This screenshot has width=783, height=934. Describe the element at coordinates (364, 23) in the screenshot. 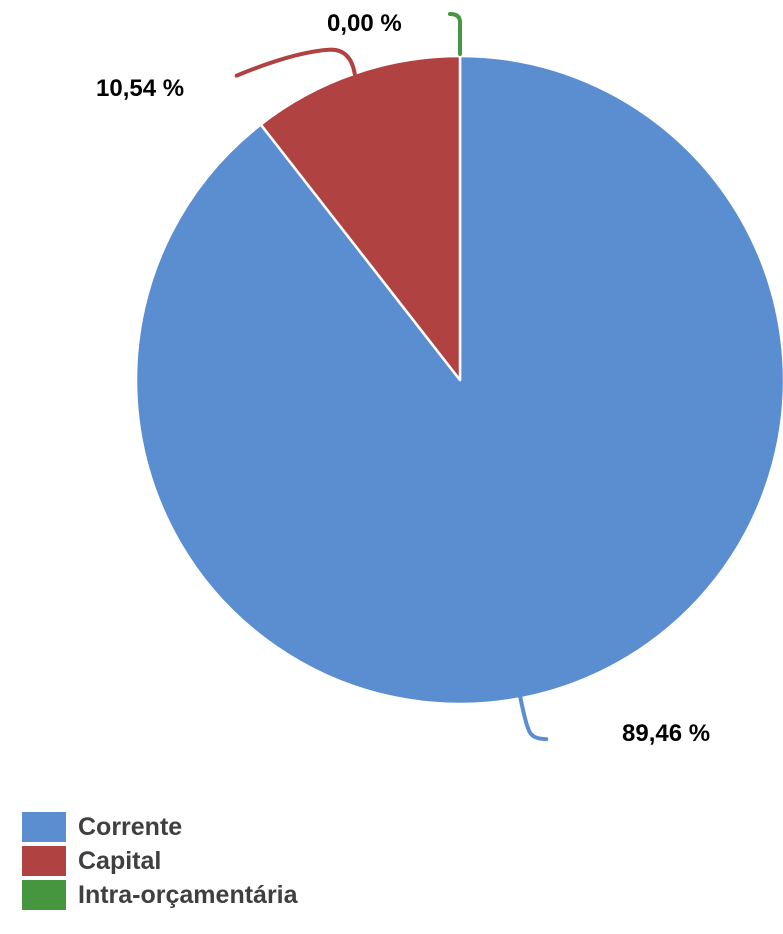

I see `data-label-intra: 0,00 %` at that location.